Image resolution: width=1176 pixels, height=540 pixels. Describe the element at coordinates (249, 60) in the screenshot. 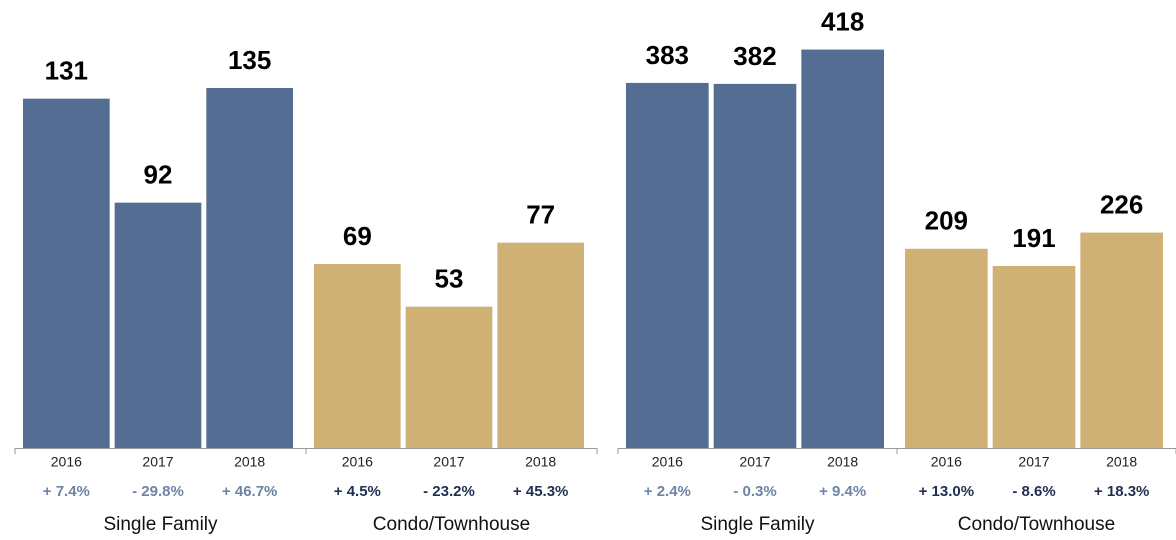

I see `value-label: 135` at that location.